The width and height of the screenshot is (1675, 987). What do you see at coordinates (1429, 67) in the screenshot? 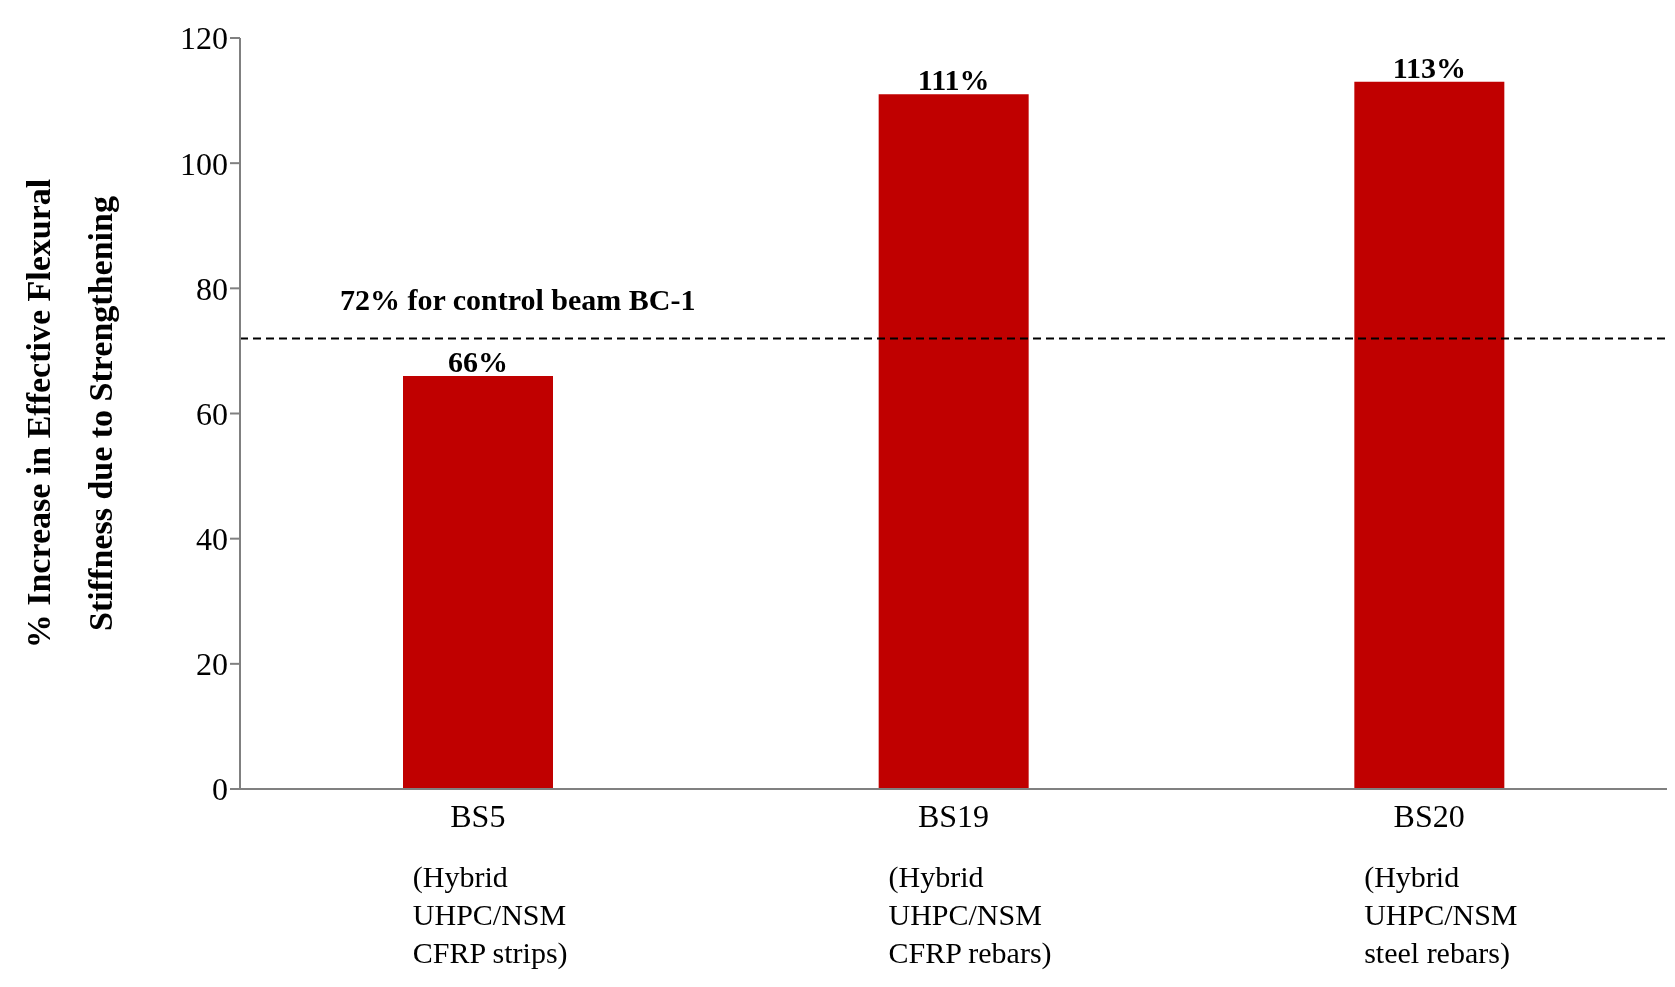
I see `data-label: 113%` at bounding box center [1429, 67].